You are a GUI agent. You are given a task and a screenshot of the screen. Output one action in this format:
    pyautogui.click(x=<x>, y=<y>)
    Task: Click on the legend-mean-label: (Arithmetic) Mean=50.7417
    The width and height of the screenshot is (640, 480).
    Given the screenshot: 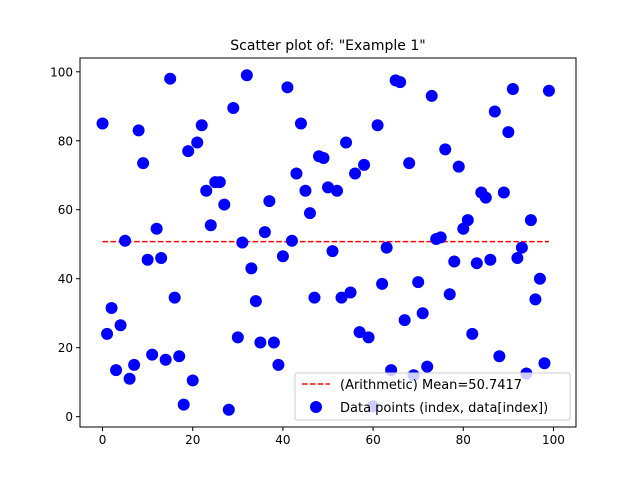 What is the action you would take?
    pyautogui.click(x=431, y=385)
    